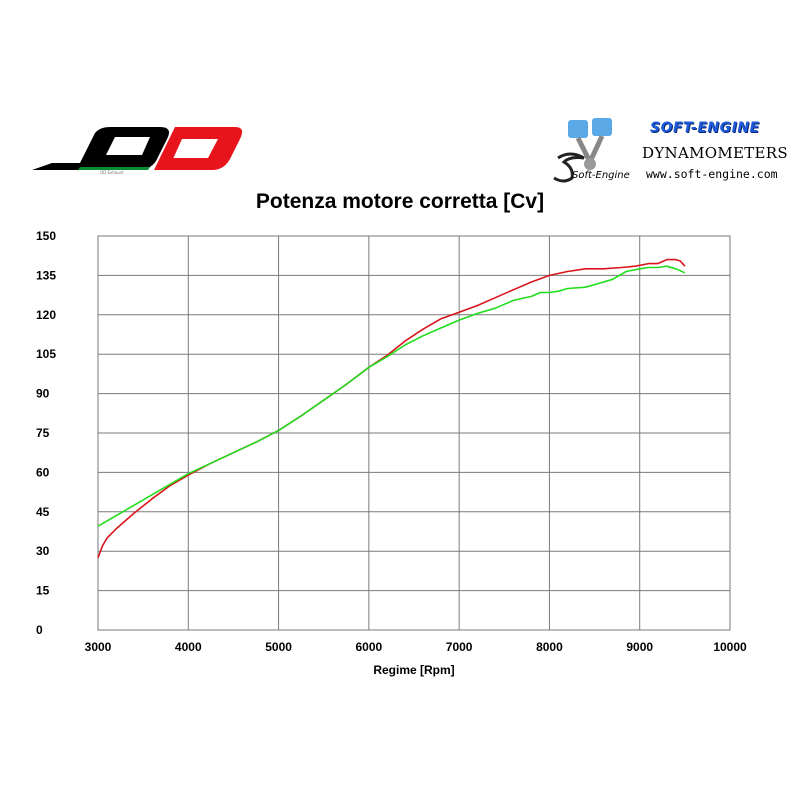 The width and height of the screenshot is (800, 800). What do you see at coordinates (413, 670) in the screenshot?
I see `x-axis-label: Regime [Rpm]` at bounding box center [413, 670].